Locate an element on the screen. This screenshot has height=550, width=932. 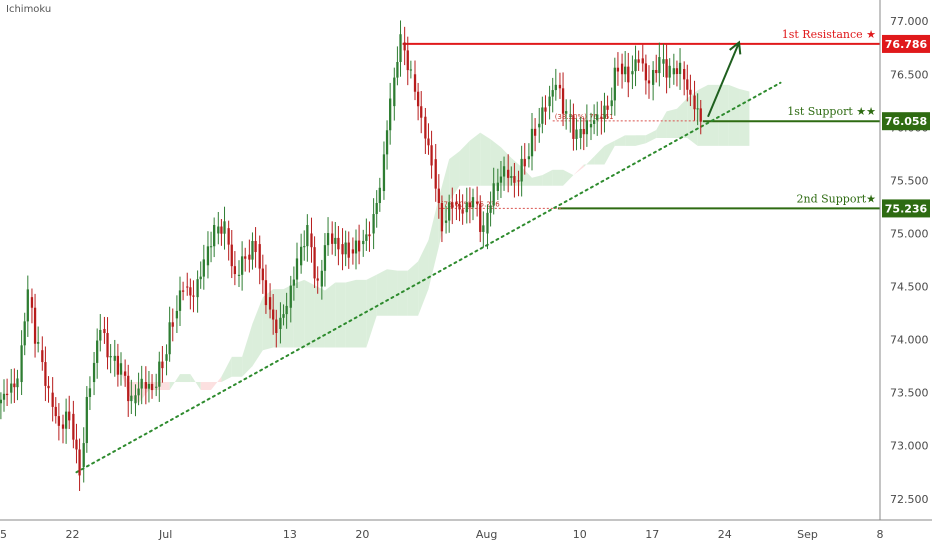
price-badge-label: 75.236 is located at coordinates (906, 208).